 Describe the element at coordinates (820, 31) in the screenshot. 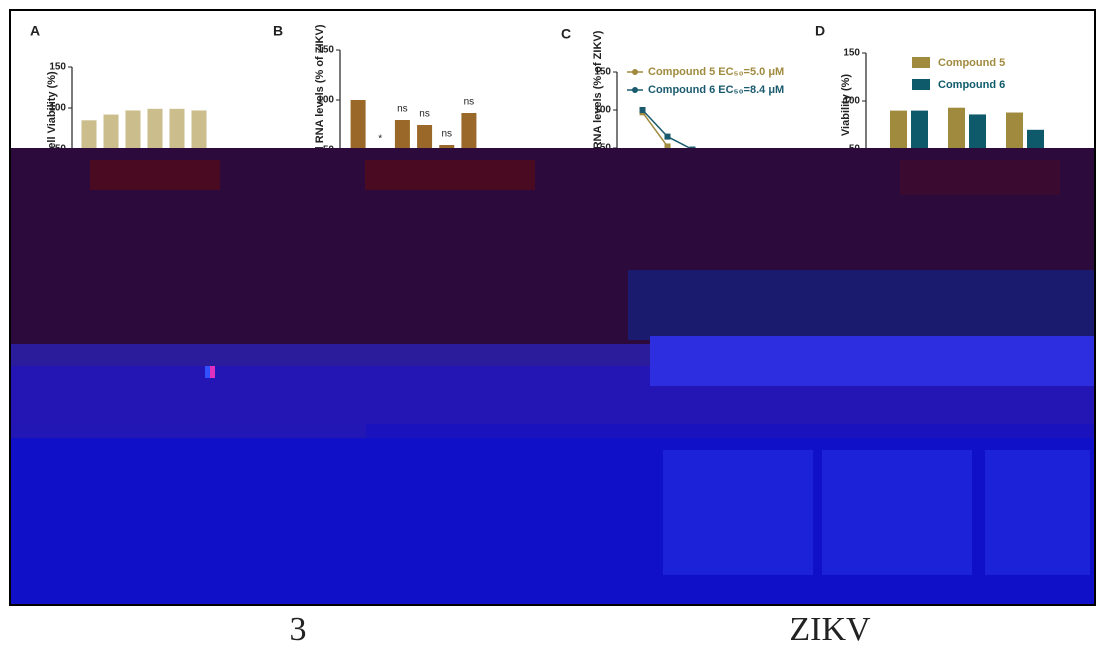

I see `panel-label: D` at that location.